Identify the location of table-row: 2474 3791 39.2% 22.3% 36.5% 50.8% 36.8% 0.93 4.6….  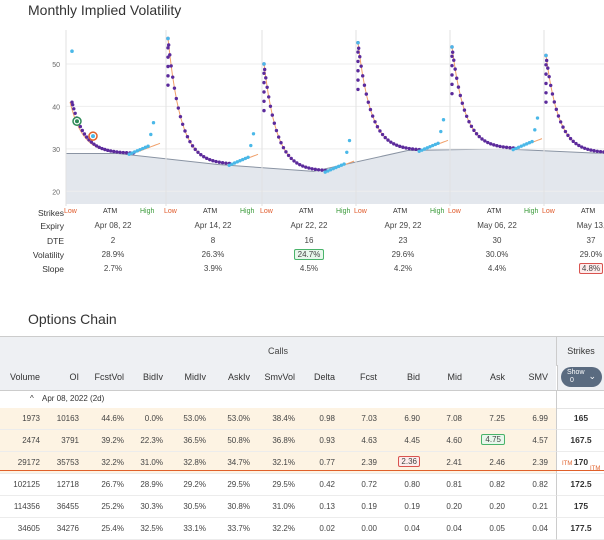
(278, 441).